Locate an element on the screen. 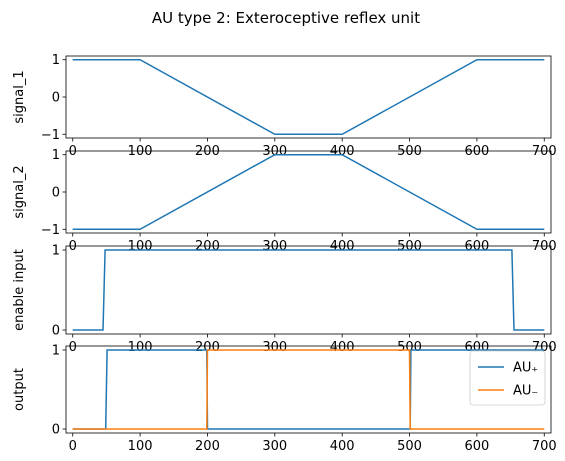 The image size is (565, 461). y-axis-label: output is located at coordinates (19, 389).